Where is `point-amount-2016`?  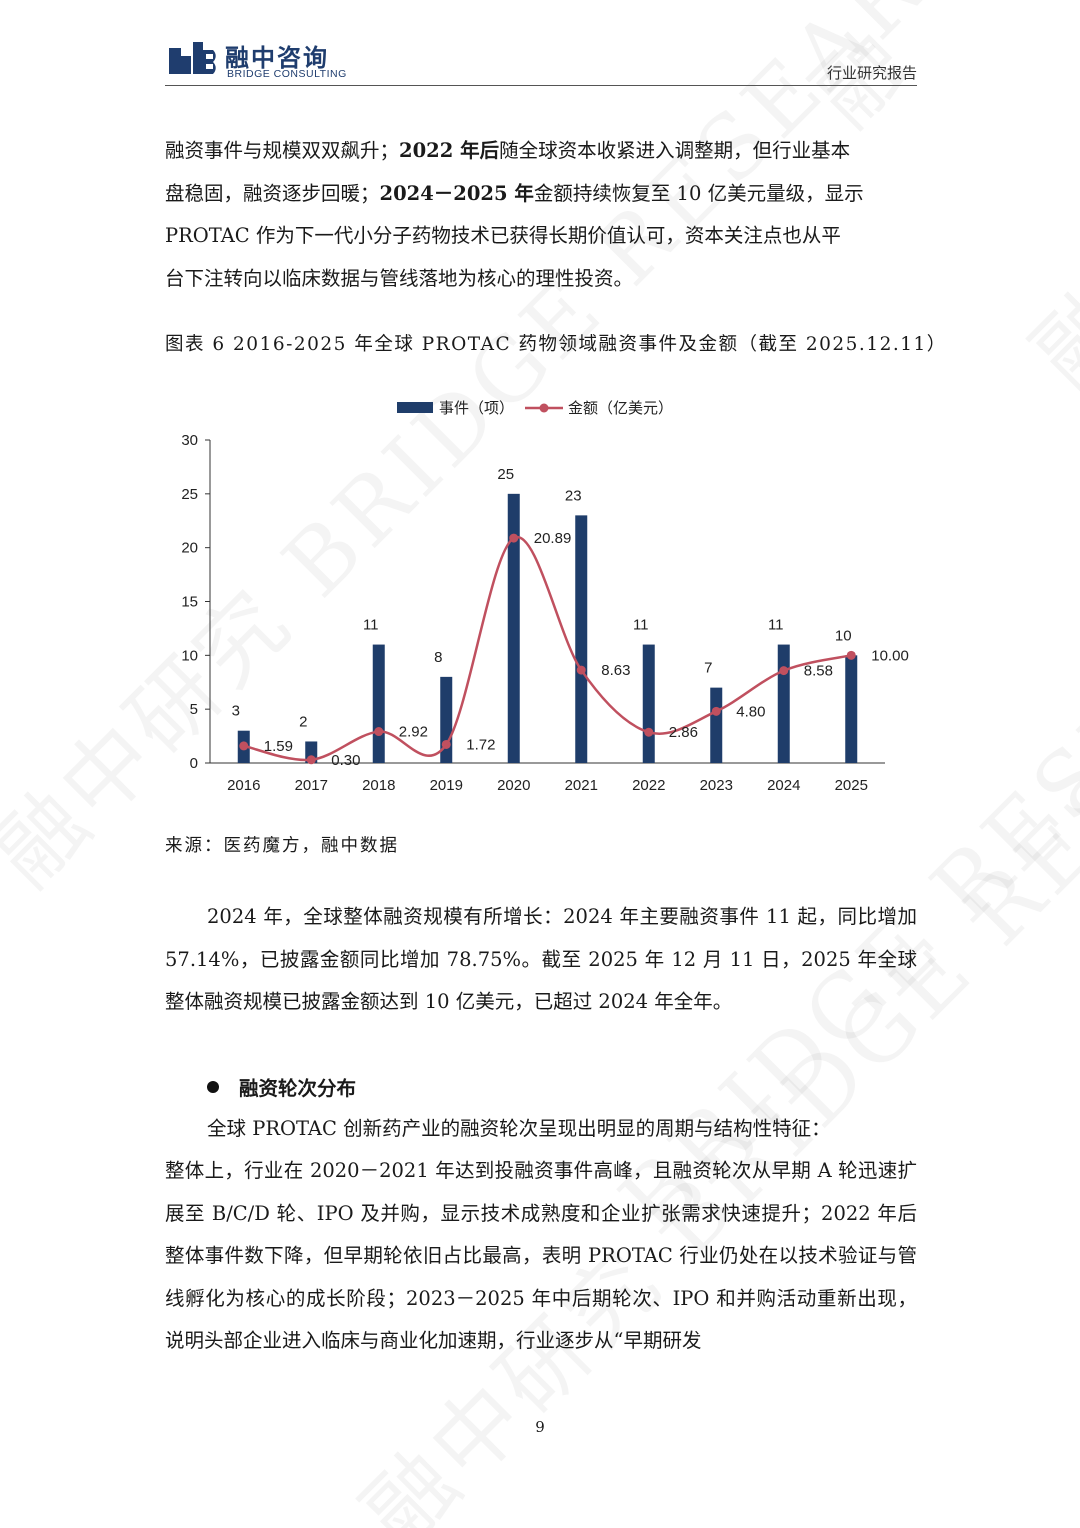
point-amount-2016 is located at coordinates (244, 746).